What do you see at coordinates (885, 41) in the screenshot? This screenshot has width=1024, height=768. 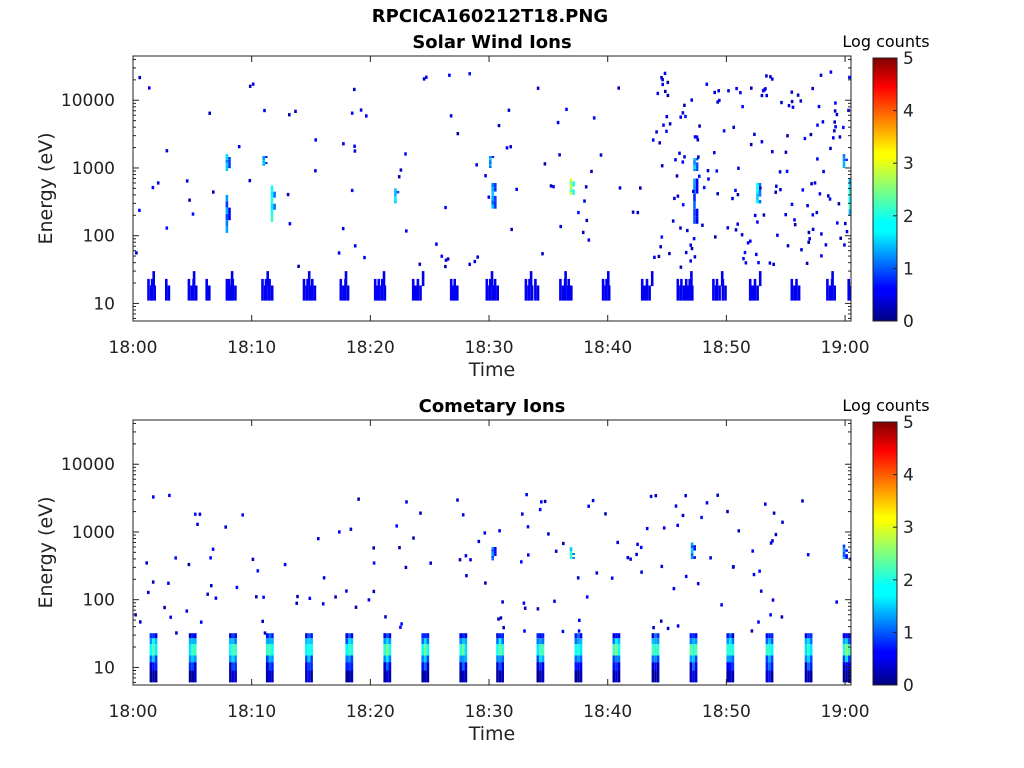 I see `colorbar-label: Log counts` at bounding box center [885, 41].